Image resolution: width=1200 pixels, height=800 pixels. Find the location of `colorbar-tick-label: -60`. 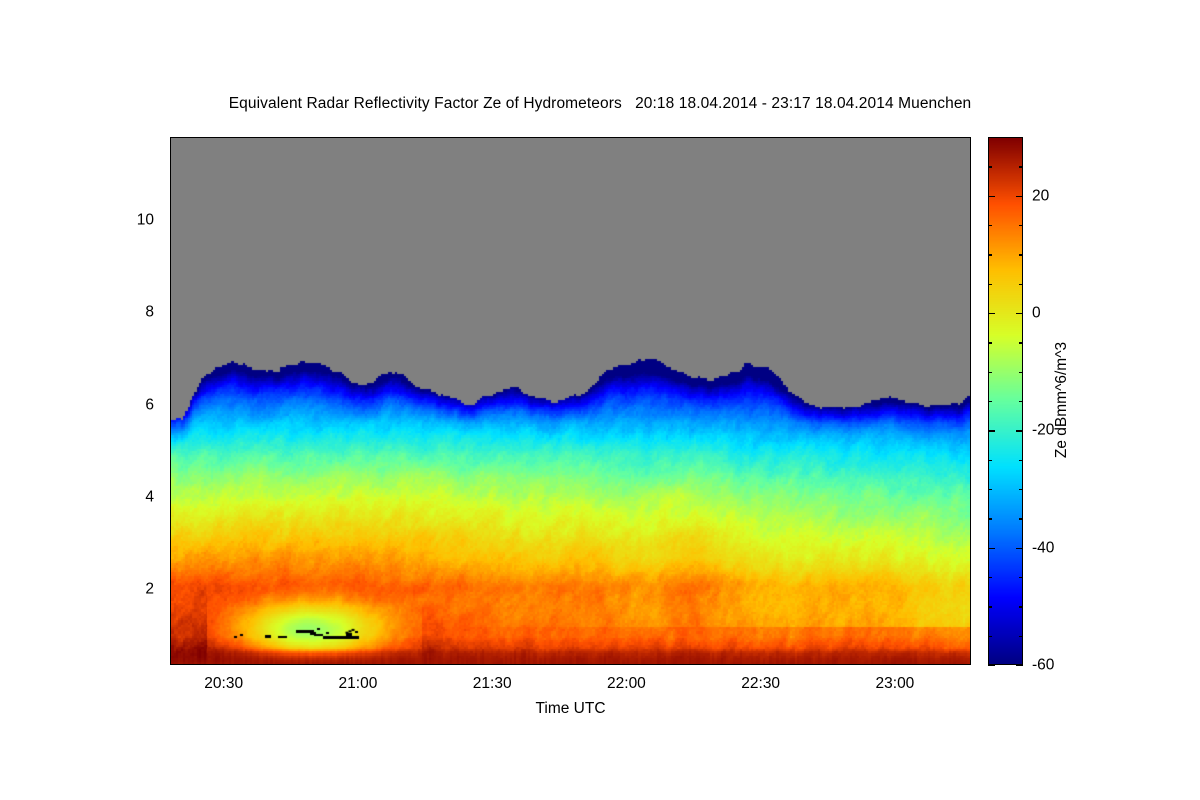

colorbar-tick-label: -60 is located at coordinates (1043, 665).